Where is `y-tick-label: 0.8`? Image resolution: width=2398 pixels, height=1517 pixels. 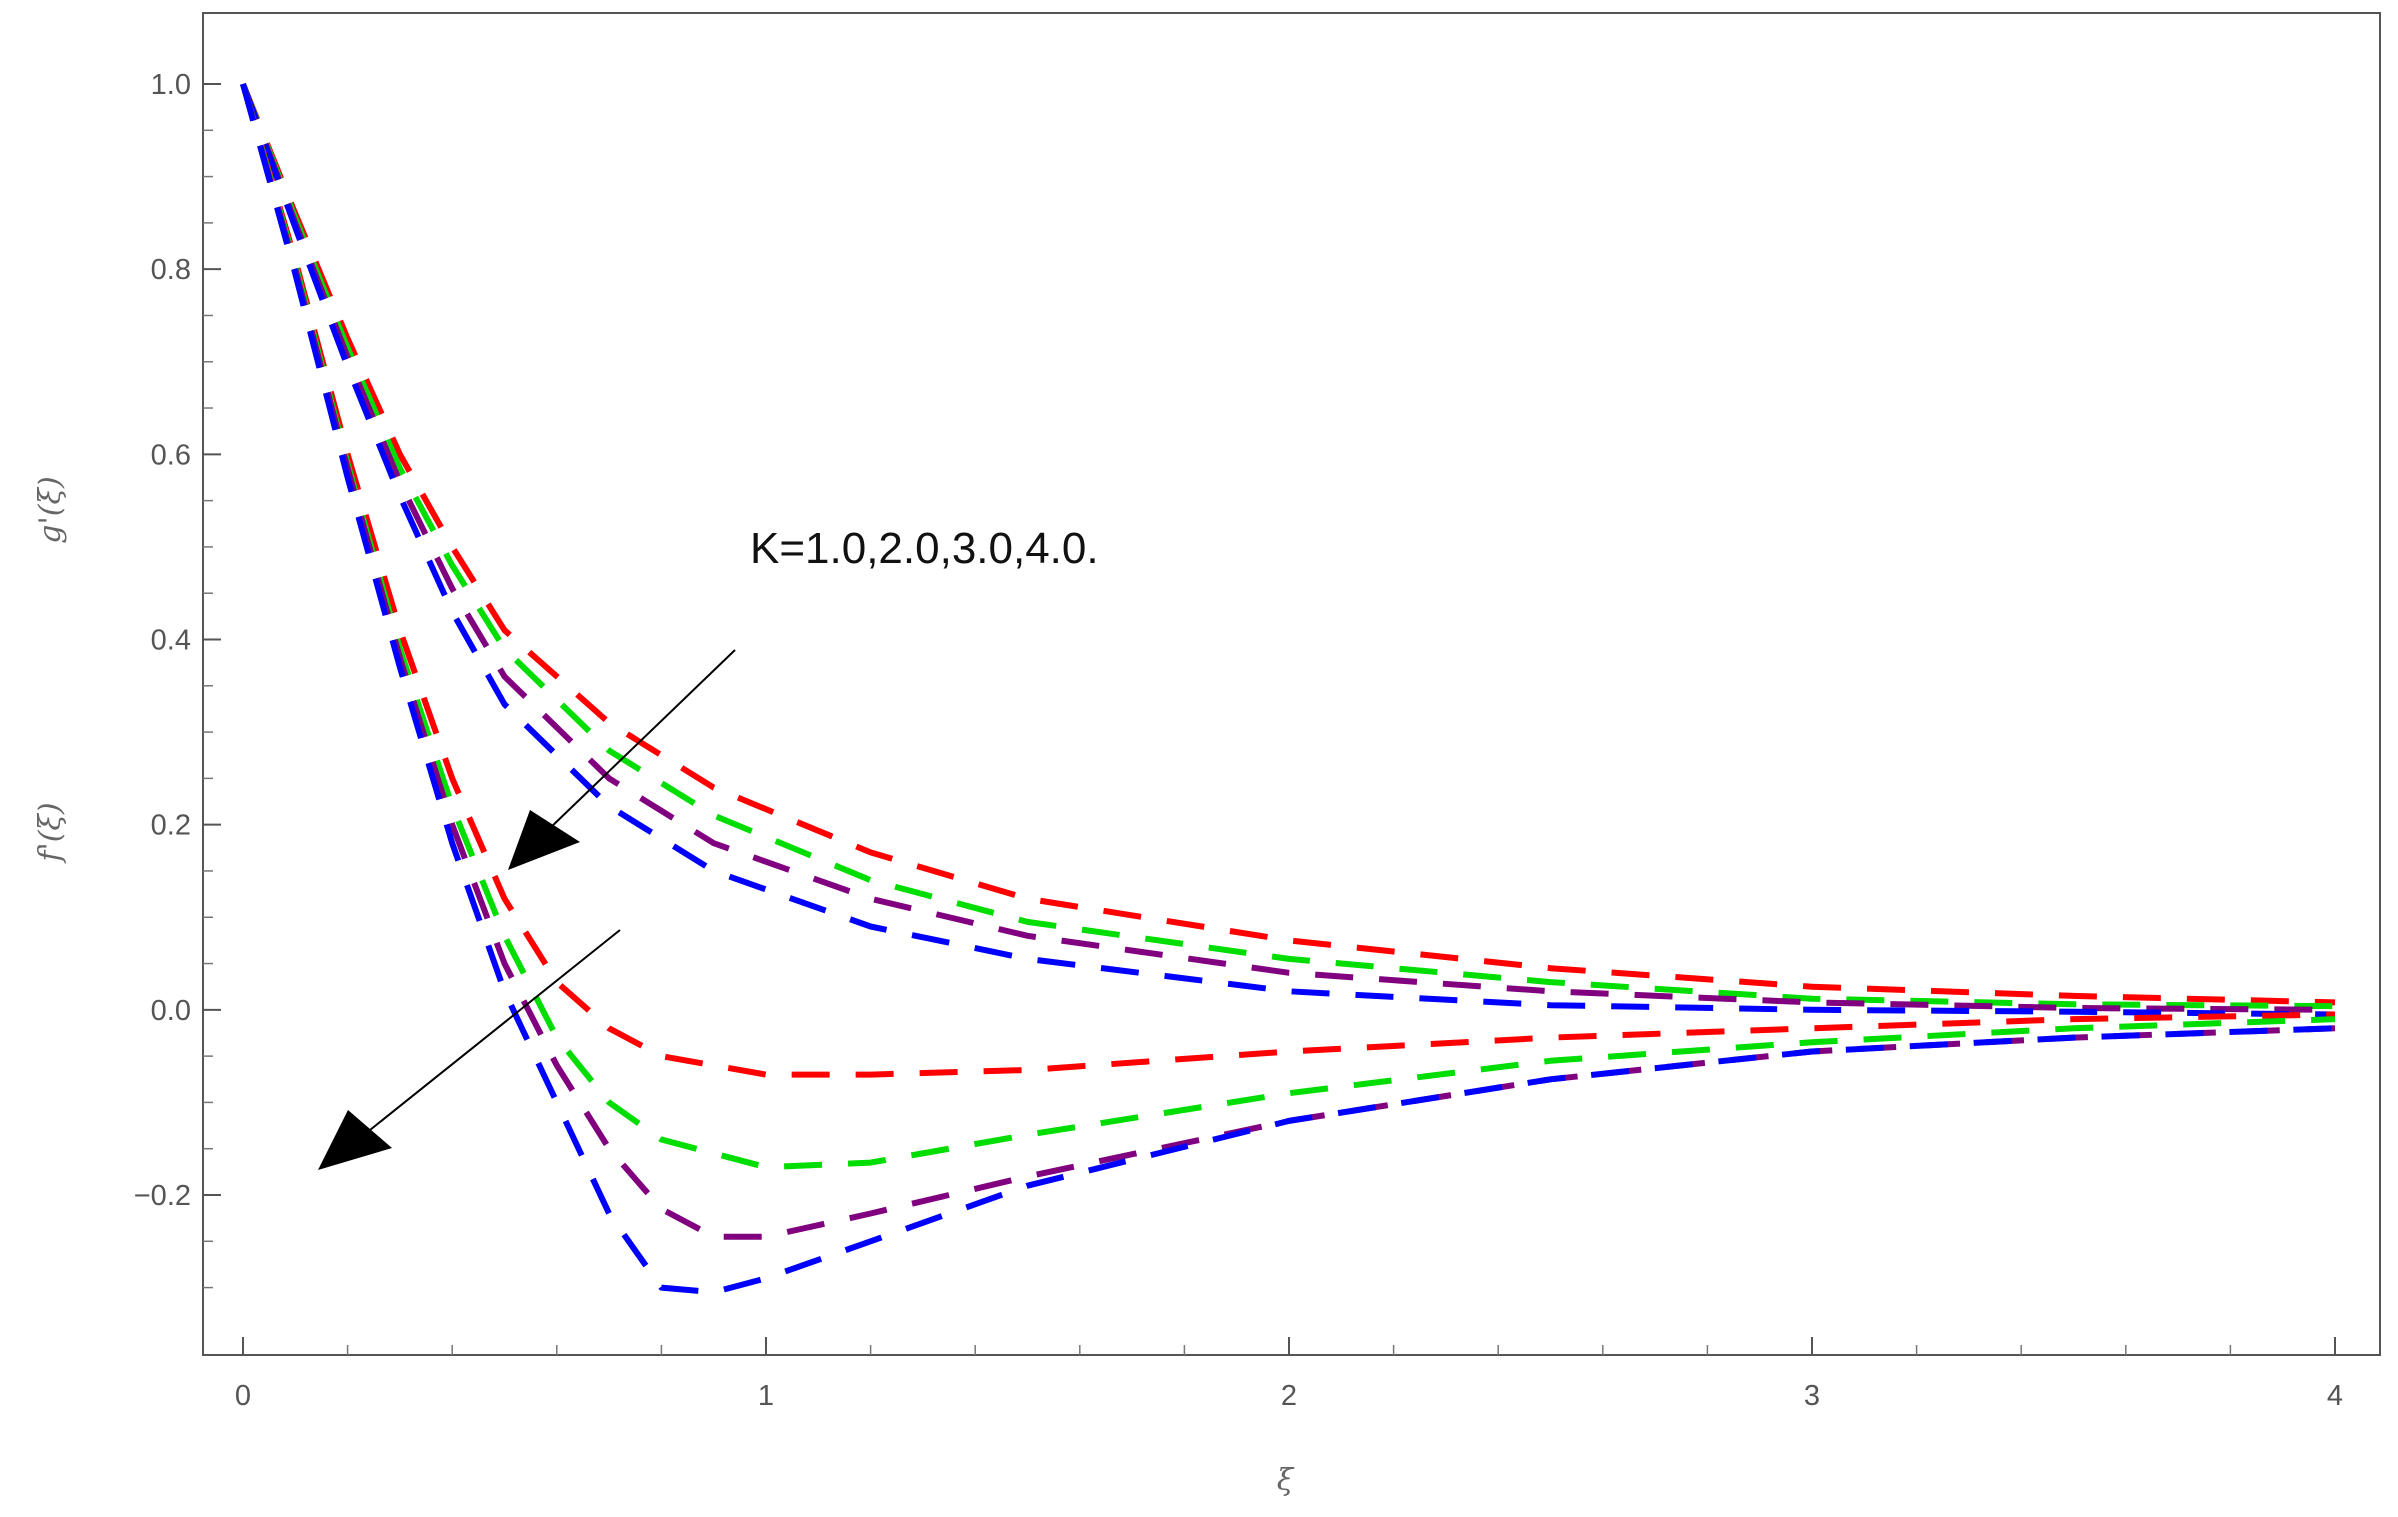
y-tick-label: 0.8 is located at coordinates (171, 270).